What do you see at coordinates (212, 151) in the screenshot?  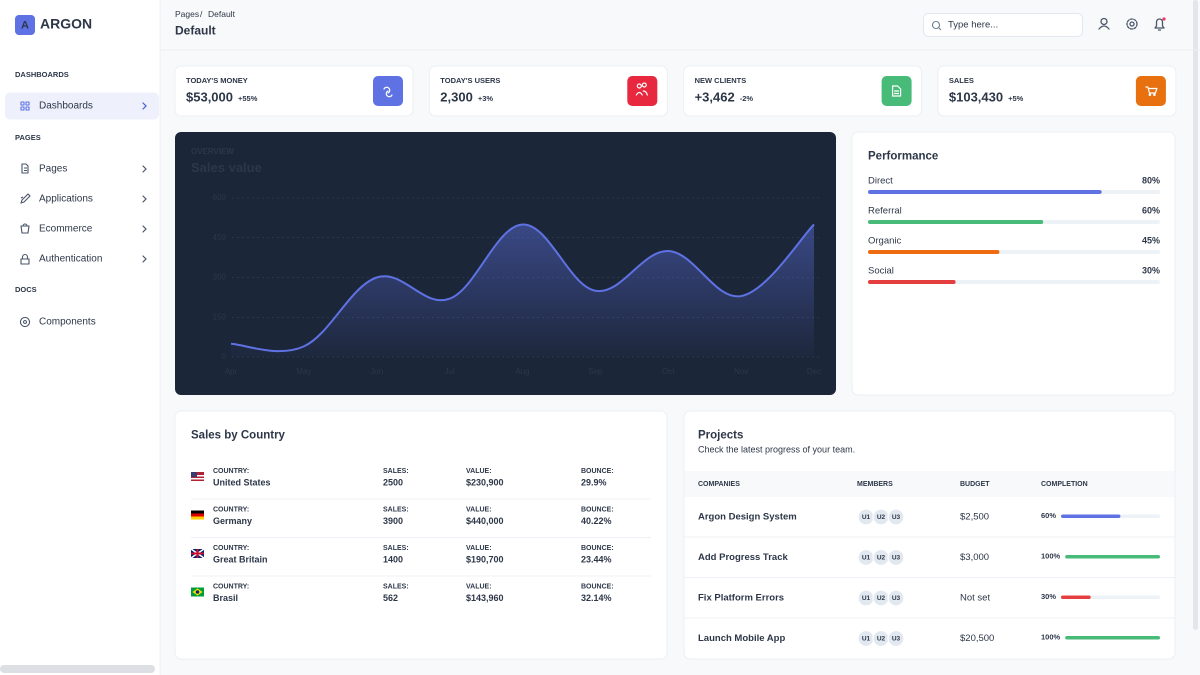 I see `chart-eyebrow: OVERVIEW` at bounding box center [212, 151].